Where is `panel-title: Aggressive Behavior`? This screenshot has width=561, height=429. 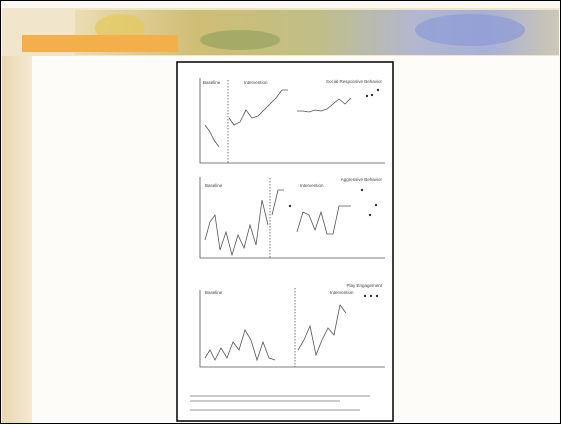 panel-title: Aggressive Behavior is located at coordinates (362, 179).